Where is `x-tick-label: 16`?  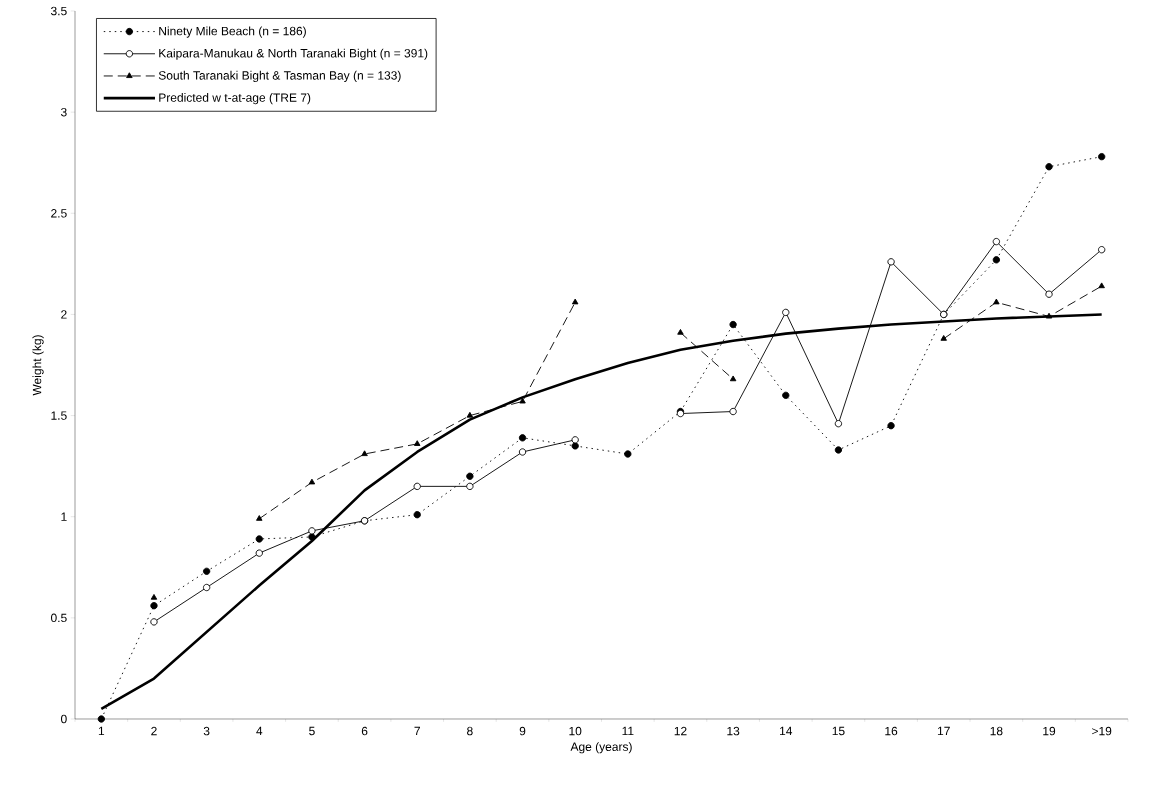 x-tick-label: 16 is located at coordinates (891, 731).